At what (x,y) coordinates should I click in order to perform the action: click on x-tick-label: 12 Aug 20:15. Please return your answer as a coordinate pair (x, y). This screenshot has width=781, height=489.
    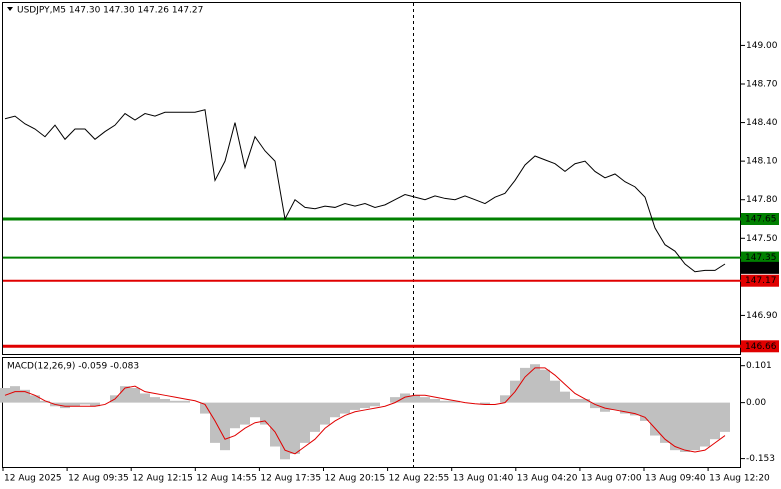
    Looking at the image, I should click on (355, 479).